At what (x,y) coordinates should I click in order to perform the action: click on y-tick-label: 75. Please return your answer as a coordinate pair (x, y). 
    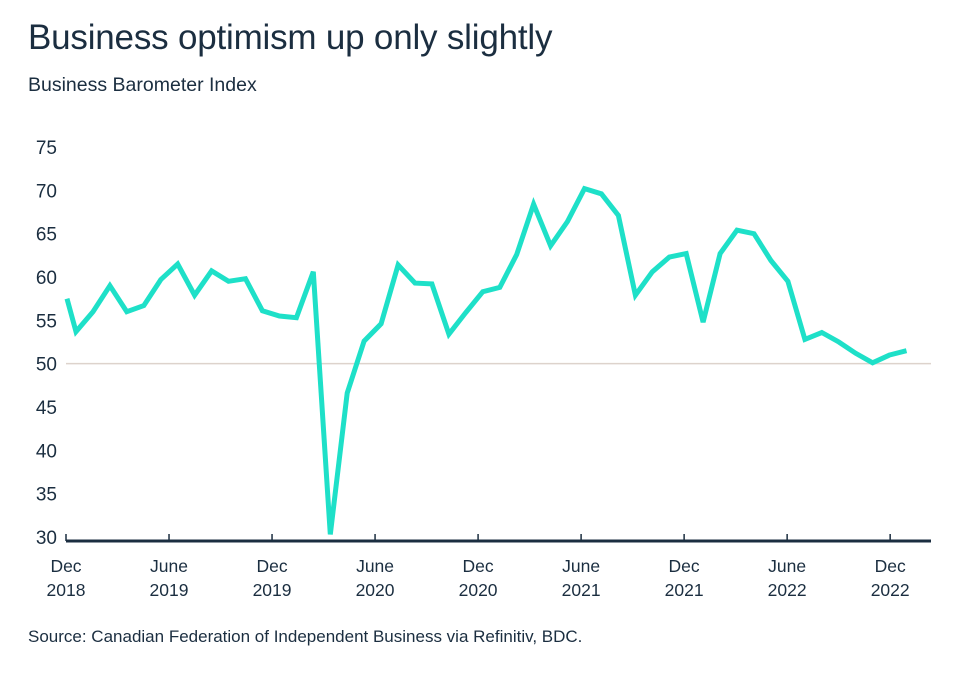
    Looking at the image, I should click on (46, 148).